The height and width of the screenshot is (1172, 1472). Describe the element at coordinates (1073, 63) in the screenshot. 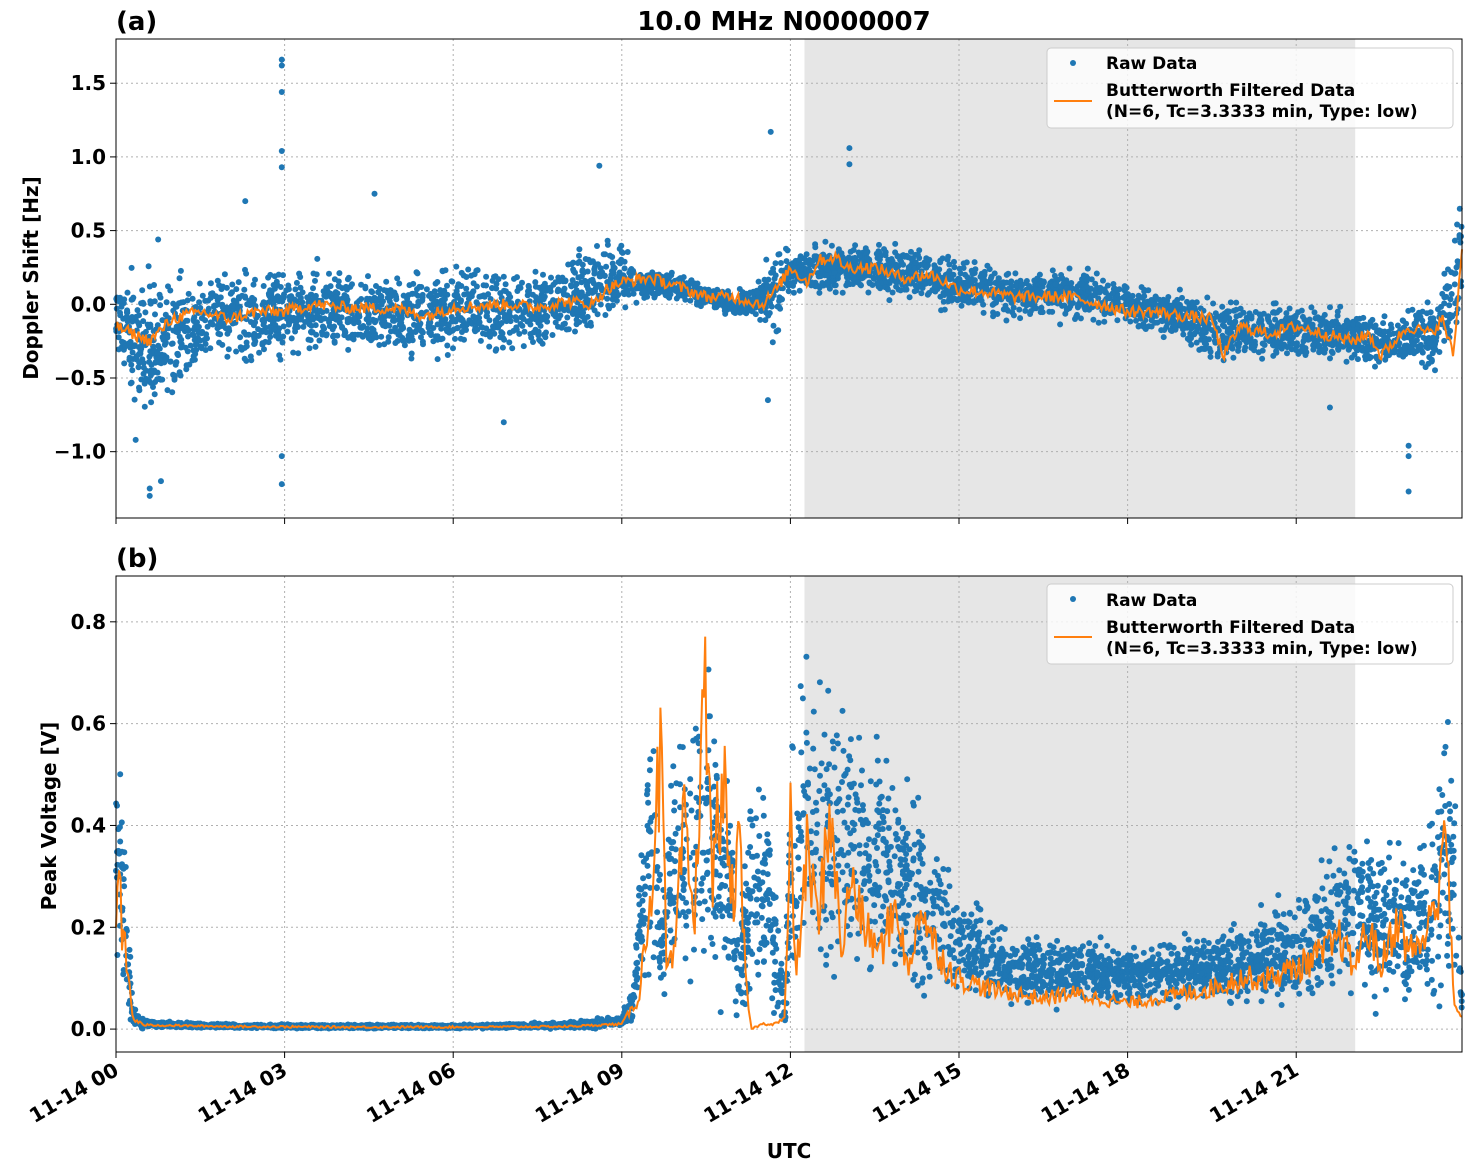

I see `legend-raw-marker` at that location.